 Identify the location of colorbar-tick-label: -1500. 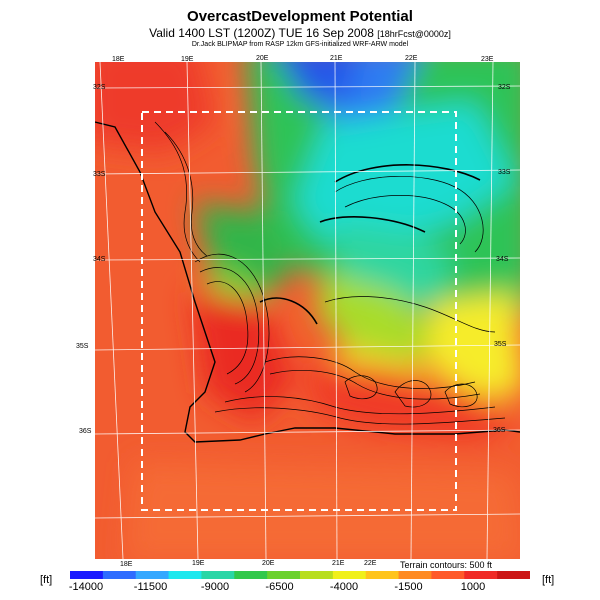
(408, 587).